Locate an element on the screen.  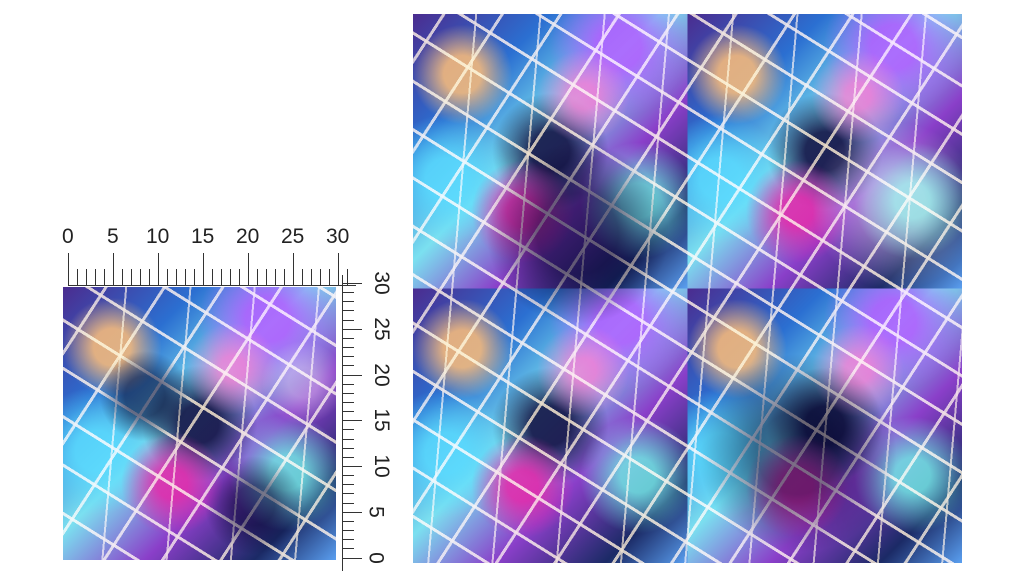
top-ruler-label: 25 is located at coordinates (293, 236).